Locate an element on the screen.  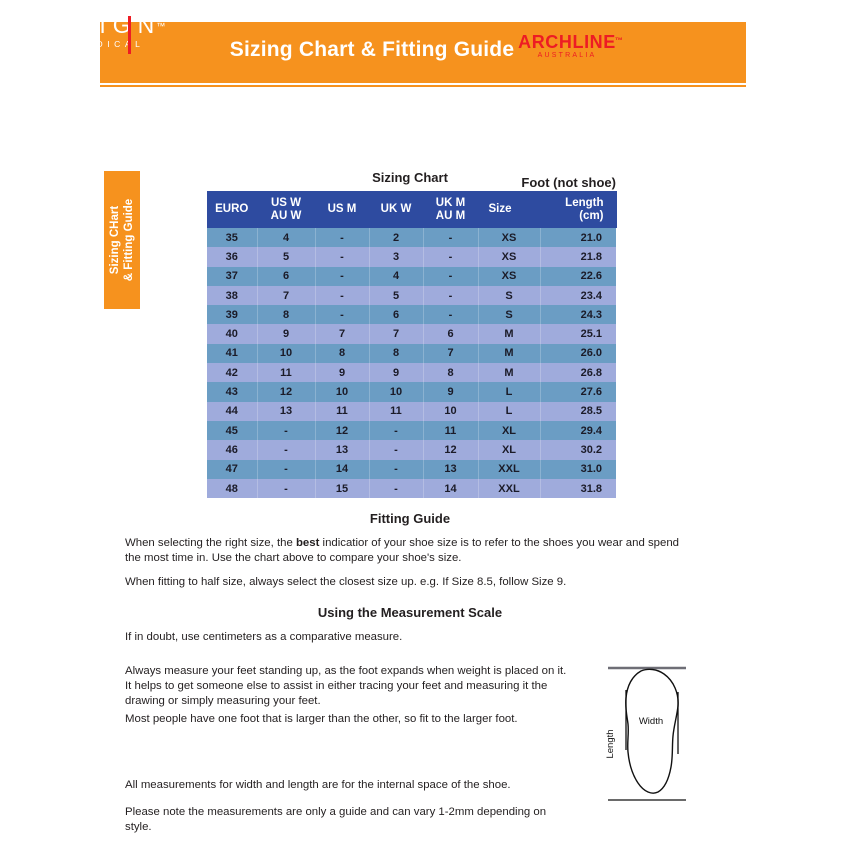
column-header-us-m: US M is located at coordinates (342, 209).